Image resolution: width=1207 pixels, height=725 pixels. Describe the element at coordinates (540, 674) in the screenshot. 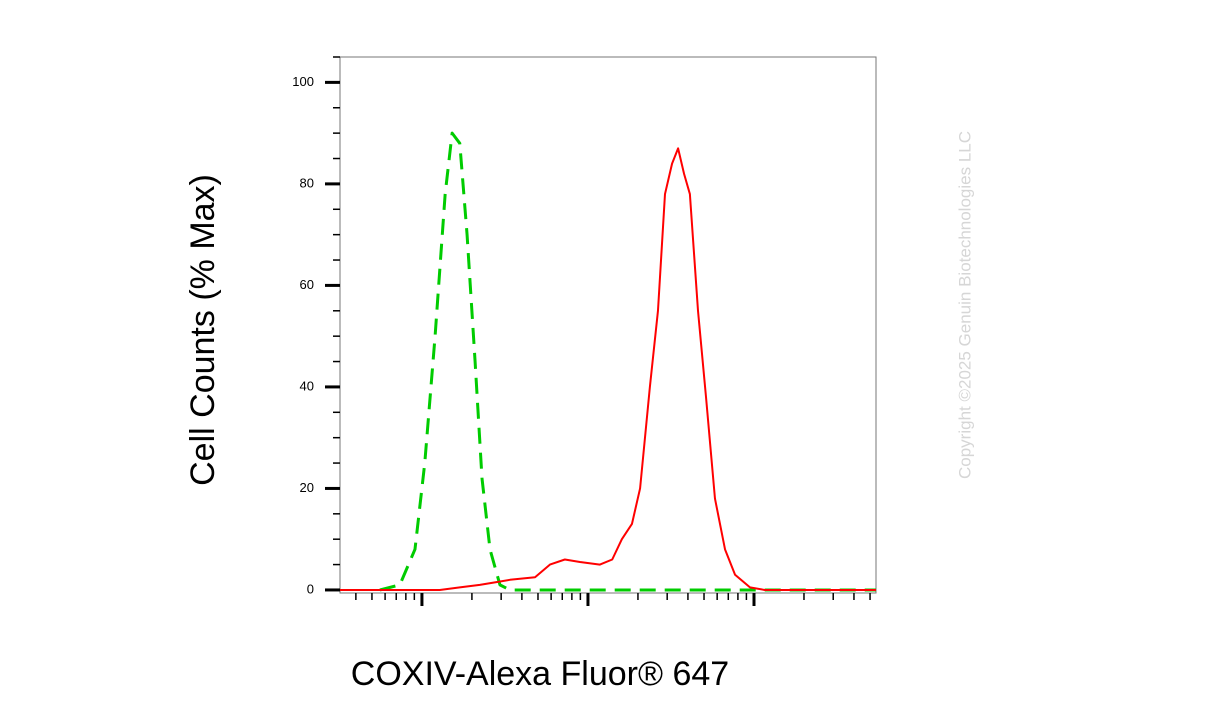

I see `x-axis-label: COXIV-Alexa Fluor® 647` at that location.